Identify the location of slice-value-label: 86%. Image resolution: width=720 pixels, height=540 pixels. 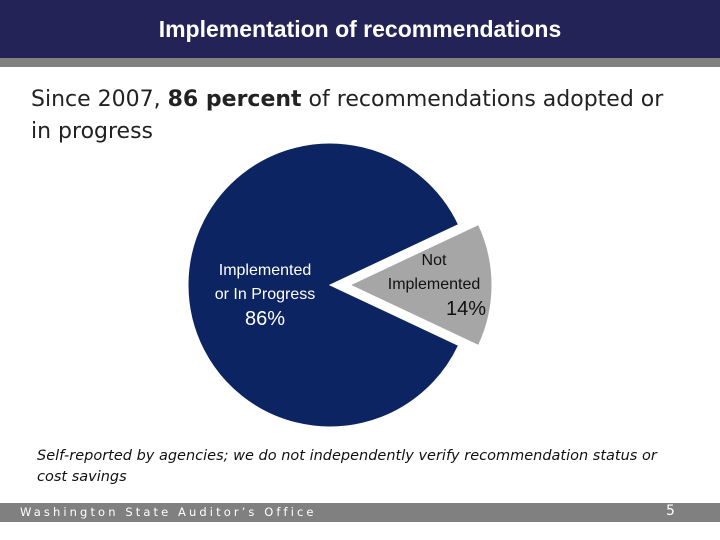
(265, 319).